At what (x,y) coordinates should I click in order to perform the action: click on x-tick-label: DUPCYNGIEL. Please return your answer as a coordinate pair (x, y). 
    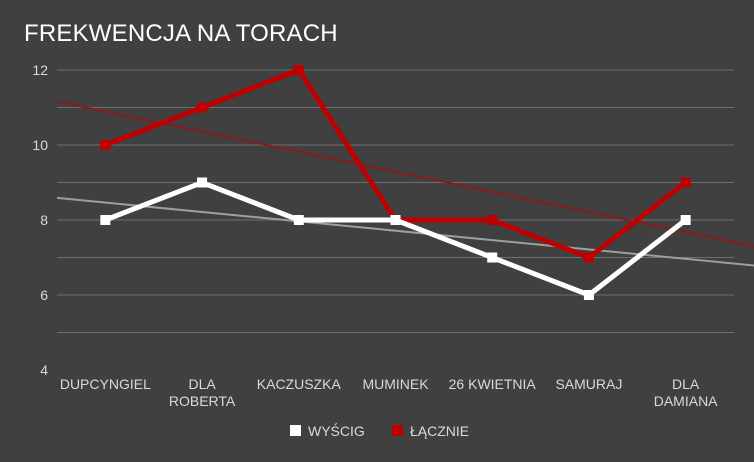
    Looking at the image, I should click on (105, 384).